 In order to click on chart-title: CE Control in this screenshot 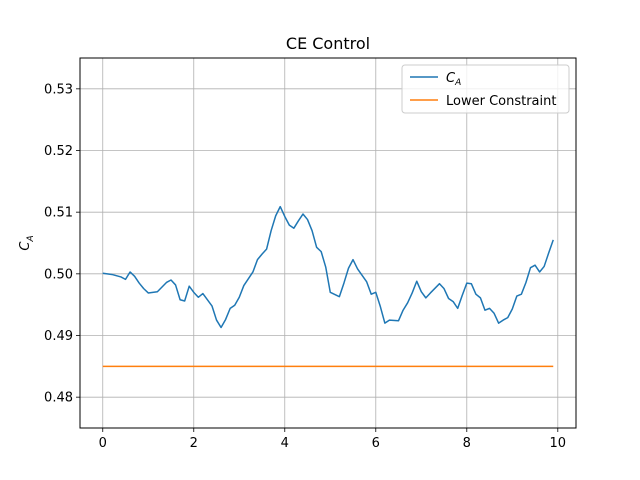, I will do `click(328, 43)`.